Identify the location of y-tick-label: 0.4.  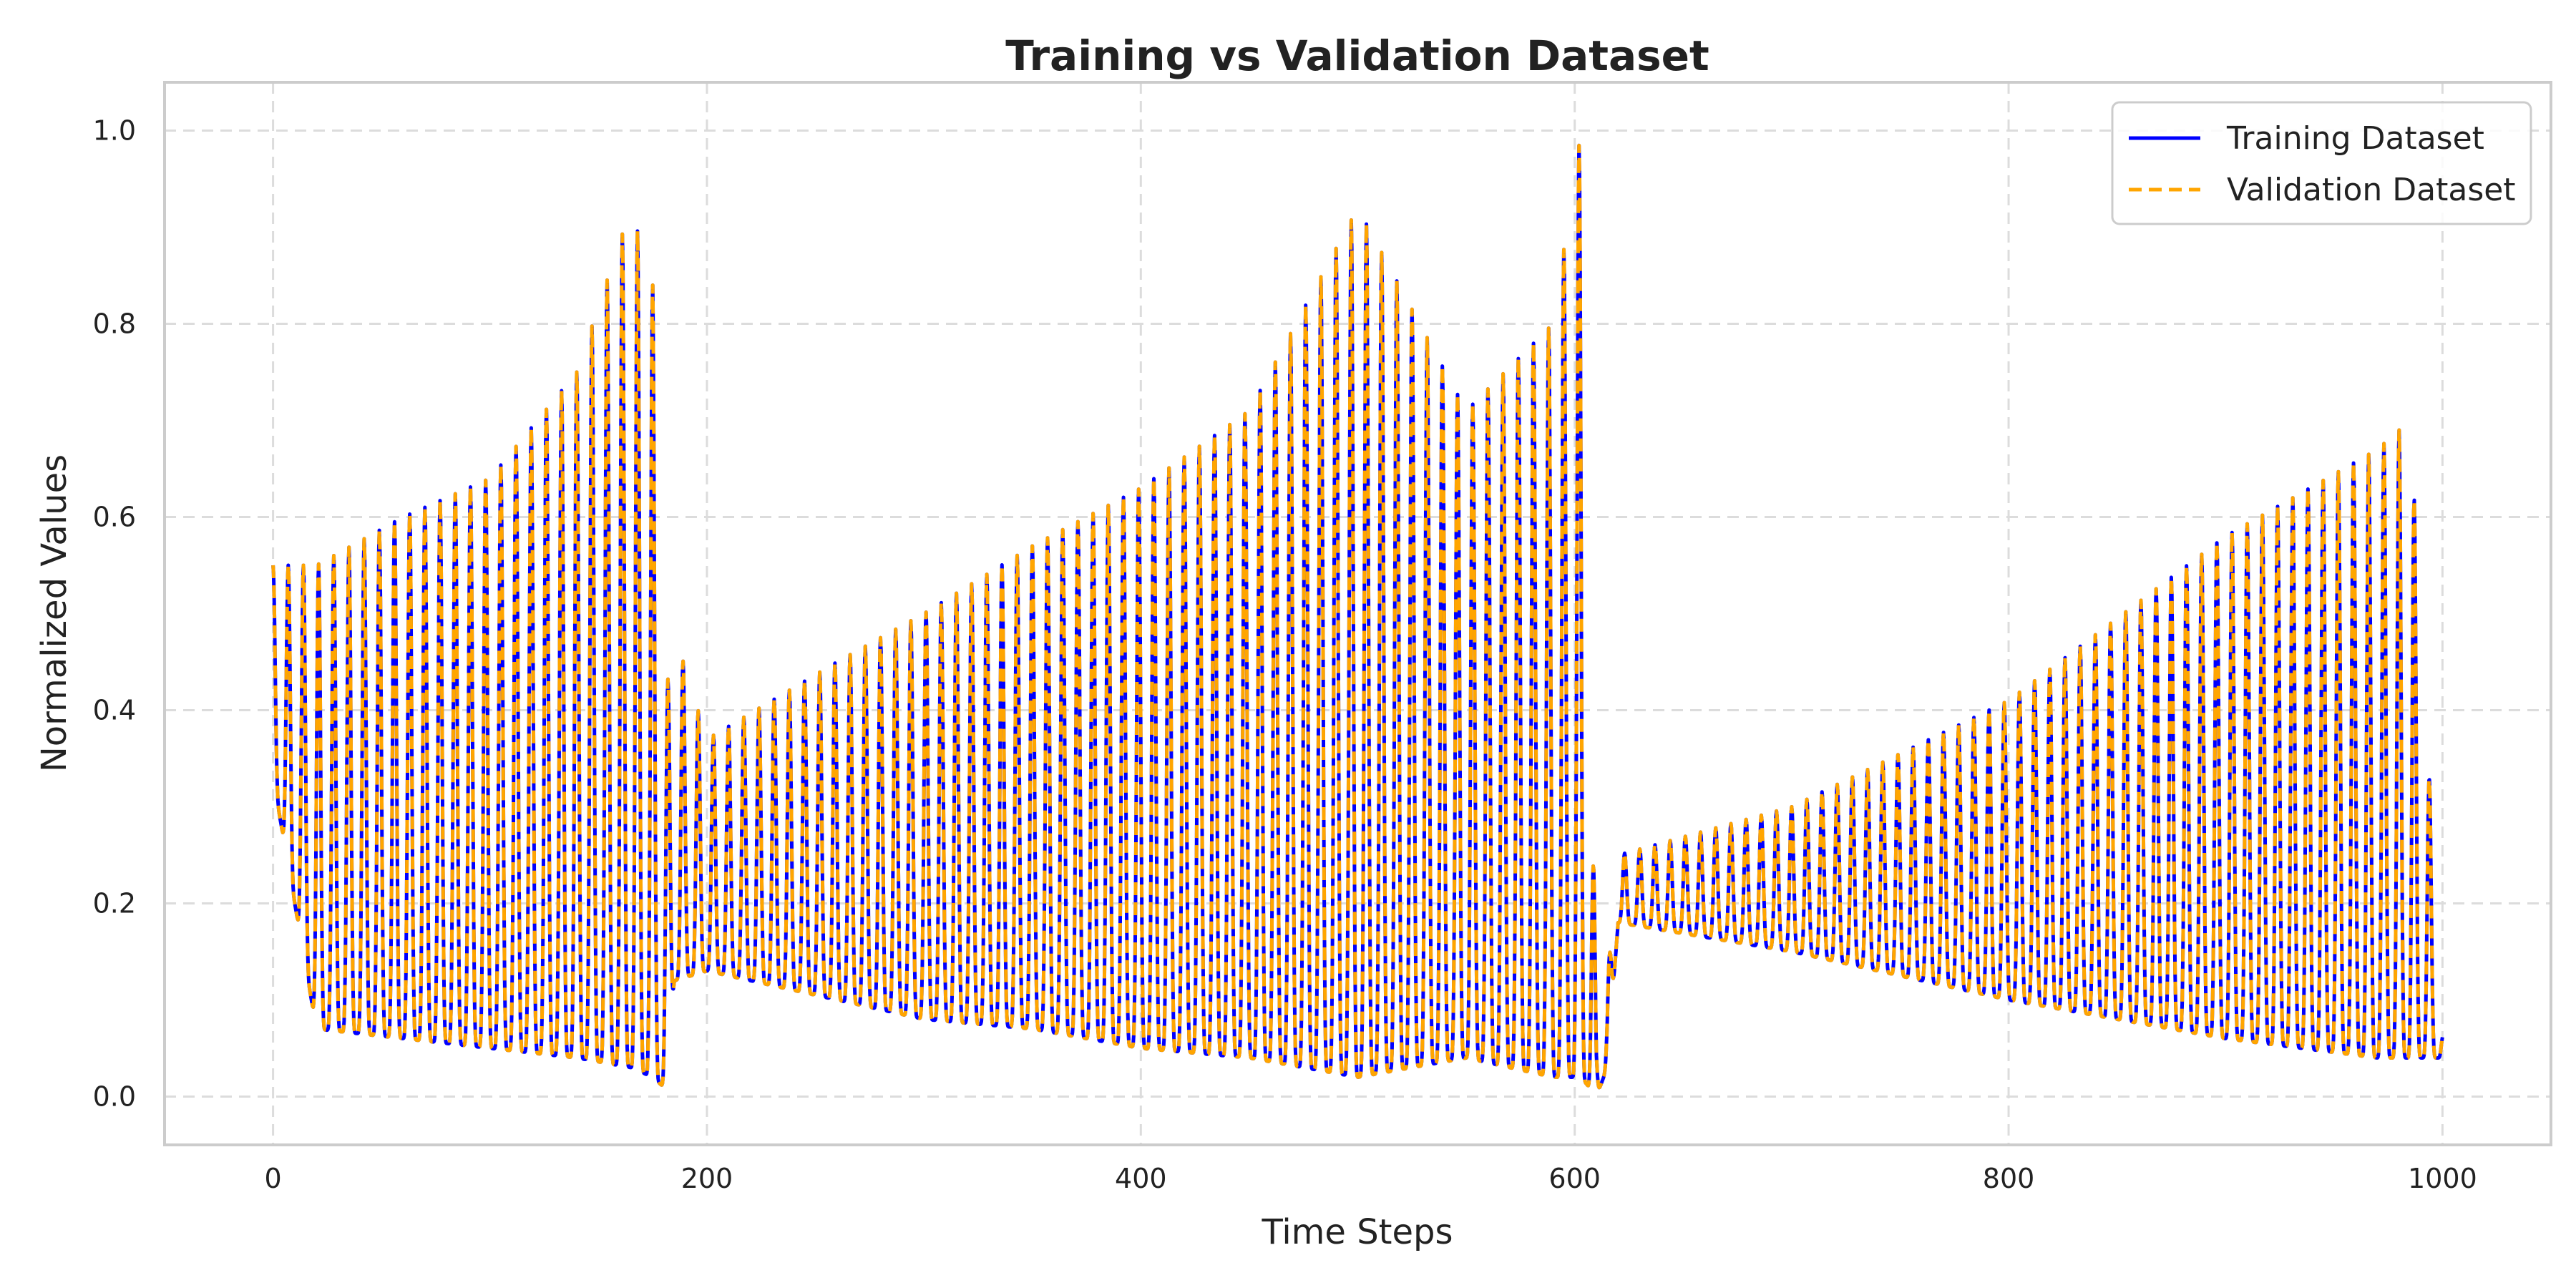
(114, 710).